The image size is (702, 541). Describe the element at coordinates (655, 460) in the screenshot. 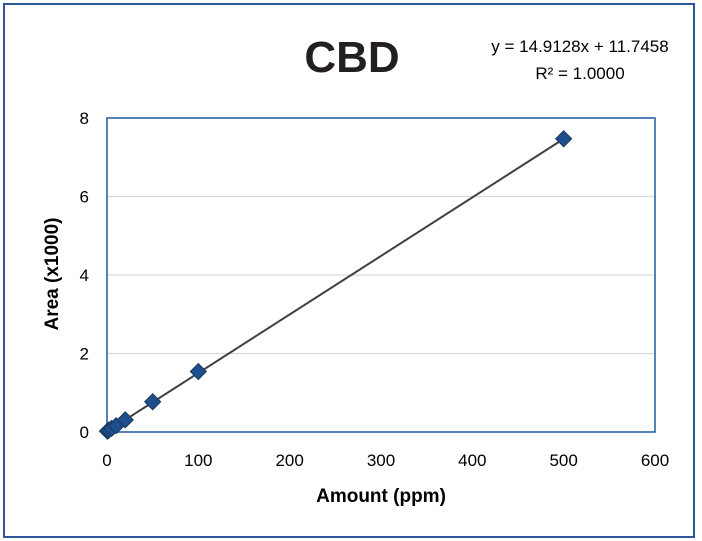

I see `x-tick-label: 600` at that location.